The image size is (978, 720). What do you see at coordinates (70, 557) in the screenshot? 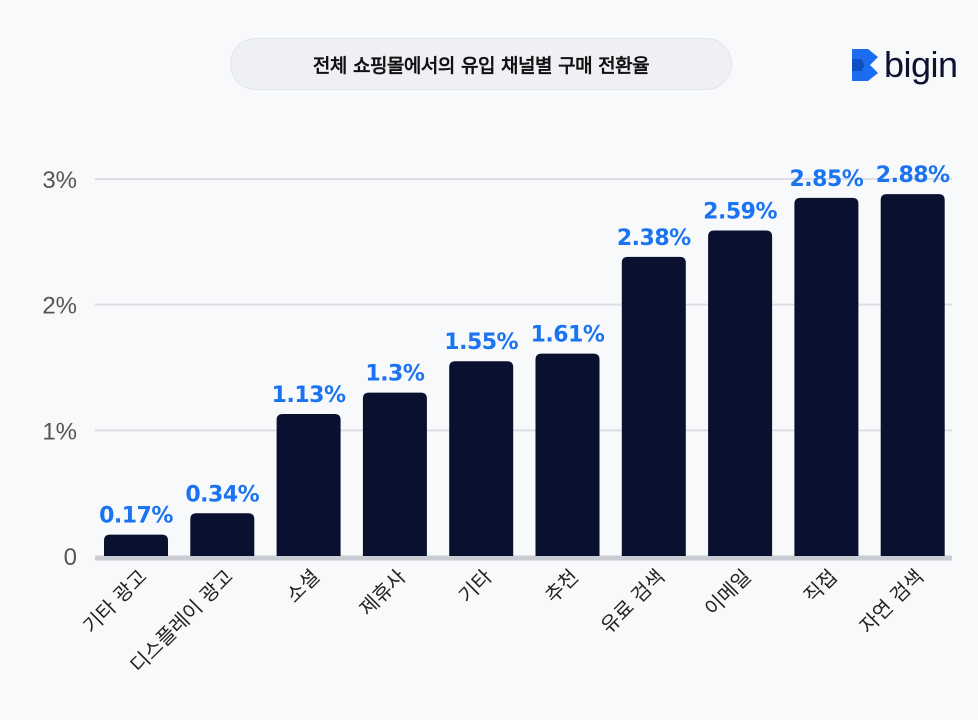
I see `y-tick-label: 0` at bounding box center [70, 557].